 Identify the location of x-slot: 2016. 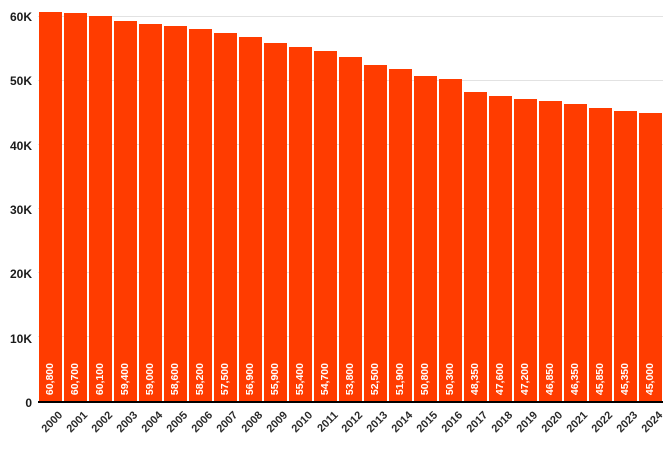
(452, 430).